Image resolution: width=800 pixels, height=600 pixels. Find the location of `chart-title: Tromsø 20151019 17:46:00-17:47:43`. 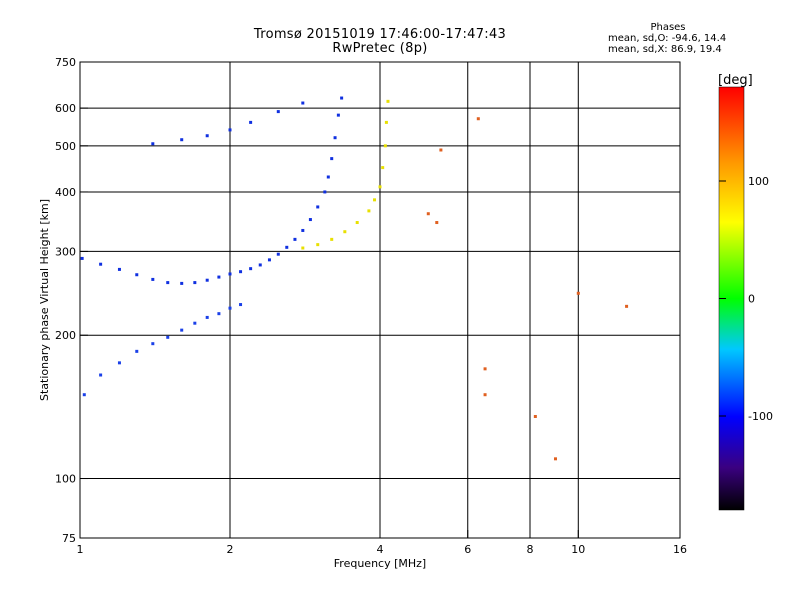

chart-title: Tromsø 20151019 17:46:00-17:47:43 is located at coordinates (380, 34).